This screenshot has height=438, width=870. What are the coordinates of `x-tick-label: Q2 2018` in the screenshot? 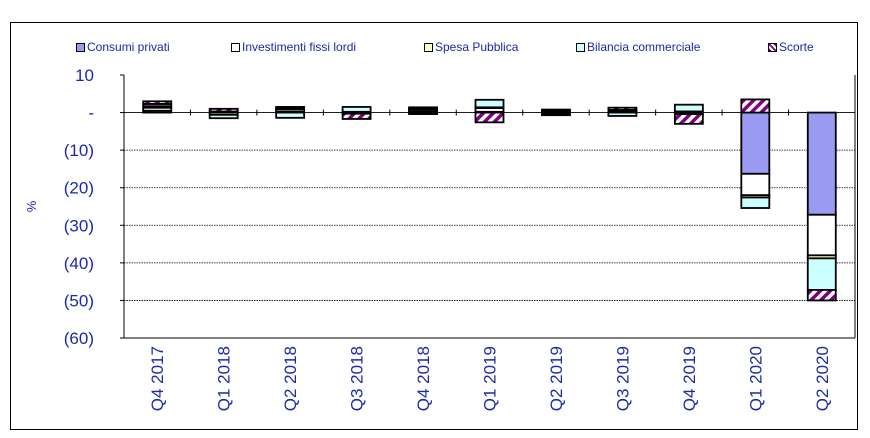 It's located at (290, 378).